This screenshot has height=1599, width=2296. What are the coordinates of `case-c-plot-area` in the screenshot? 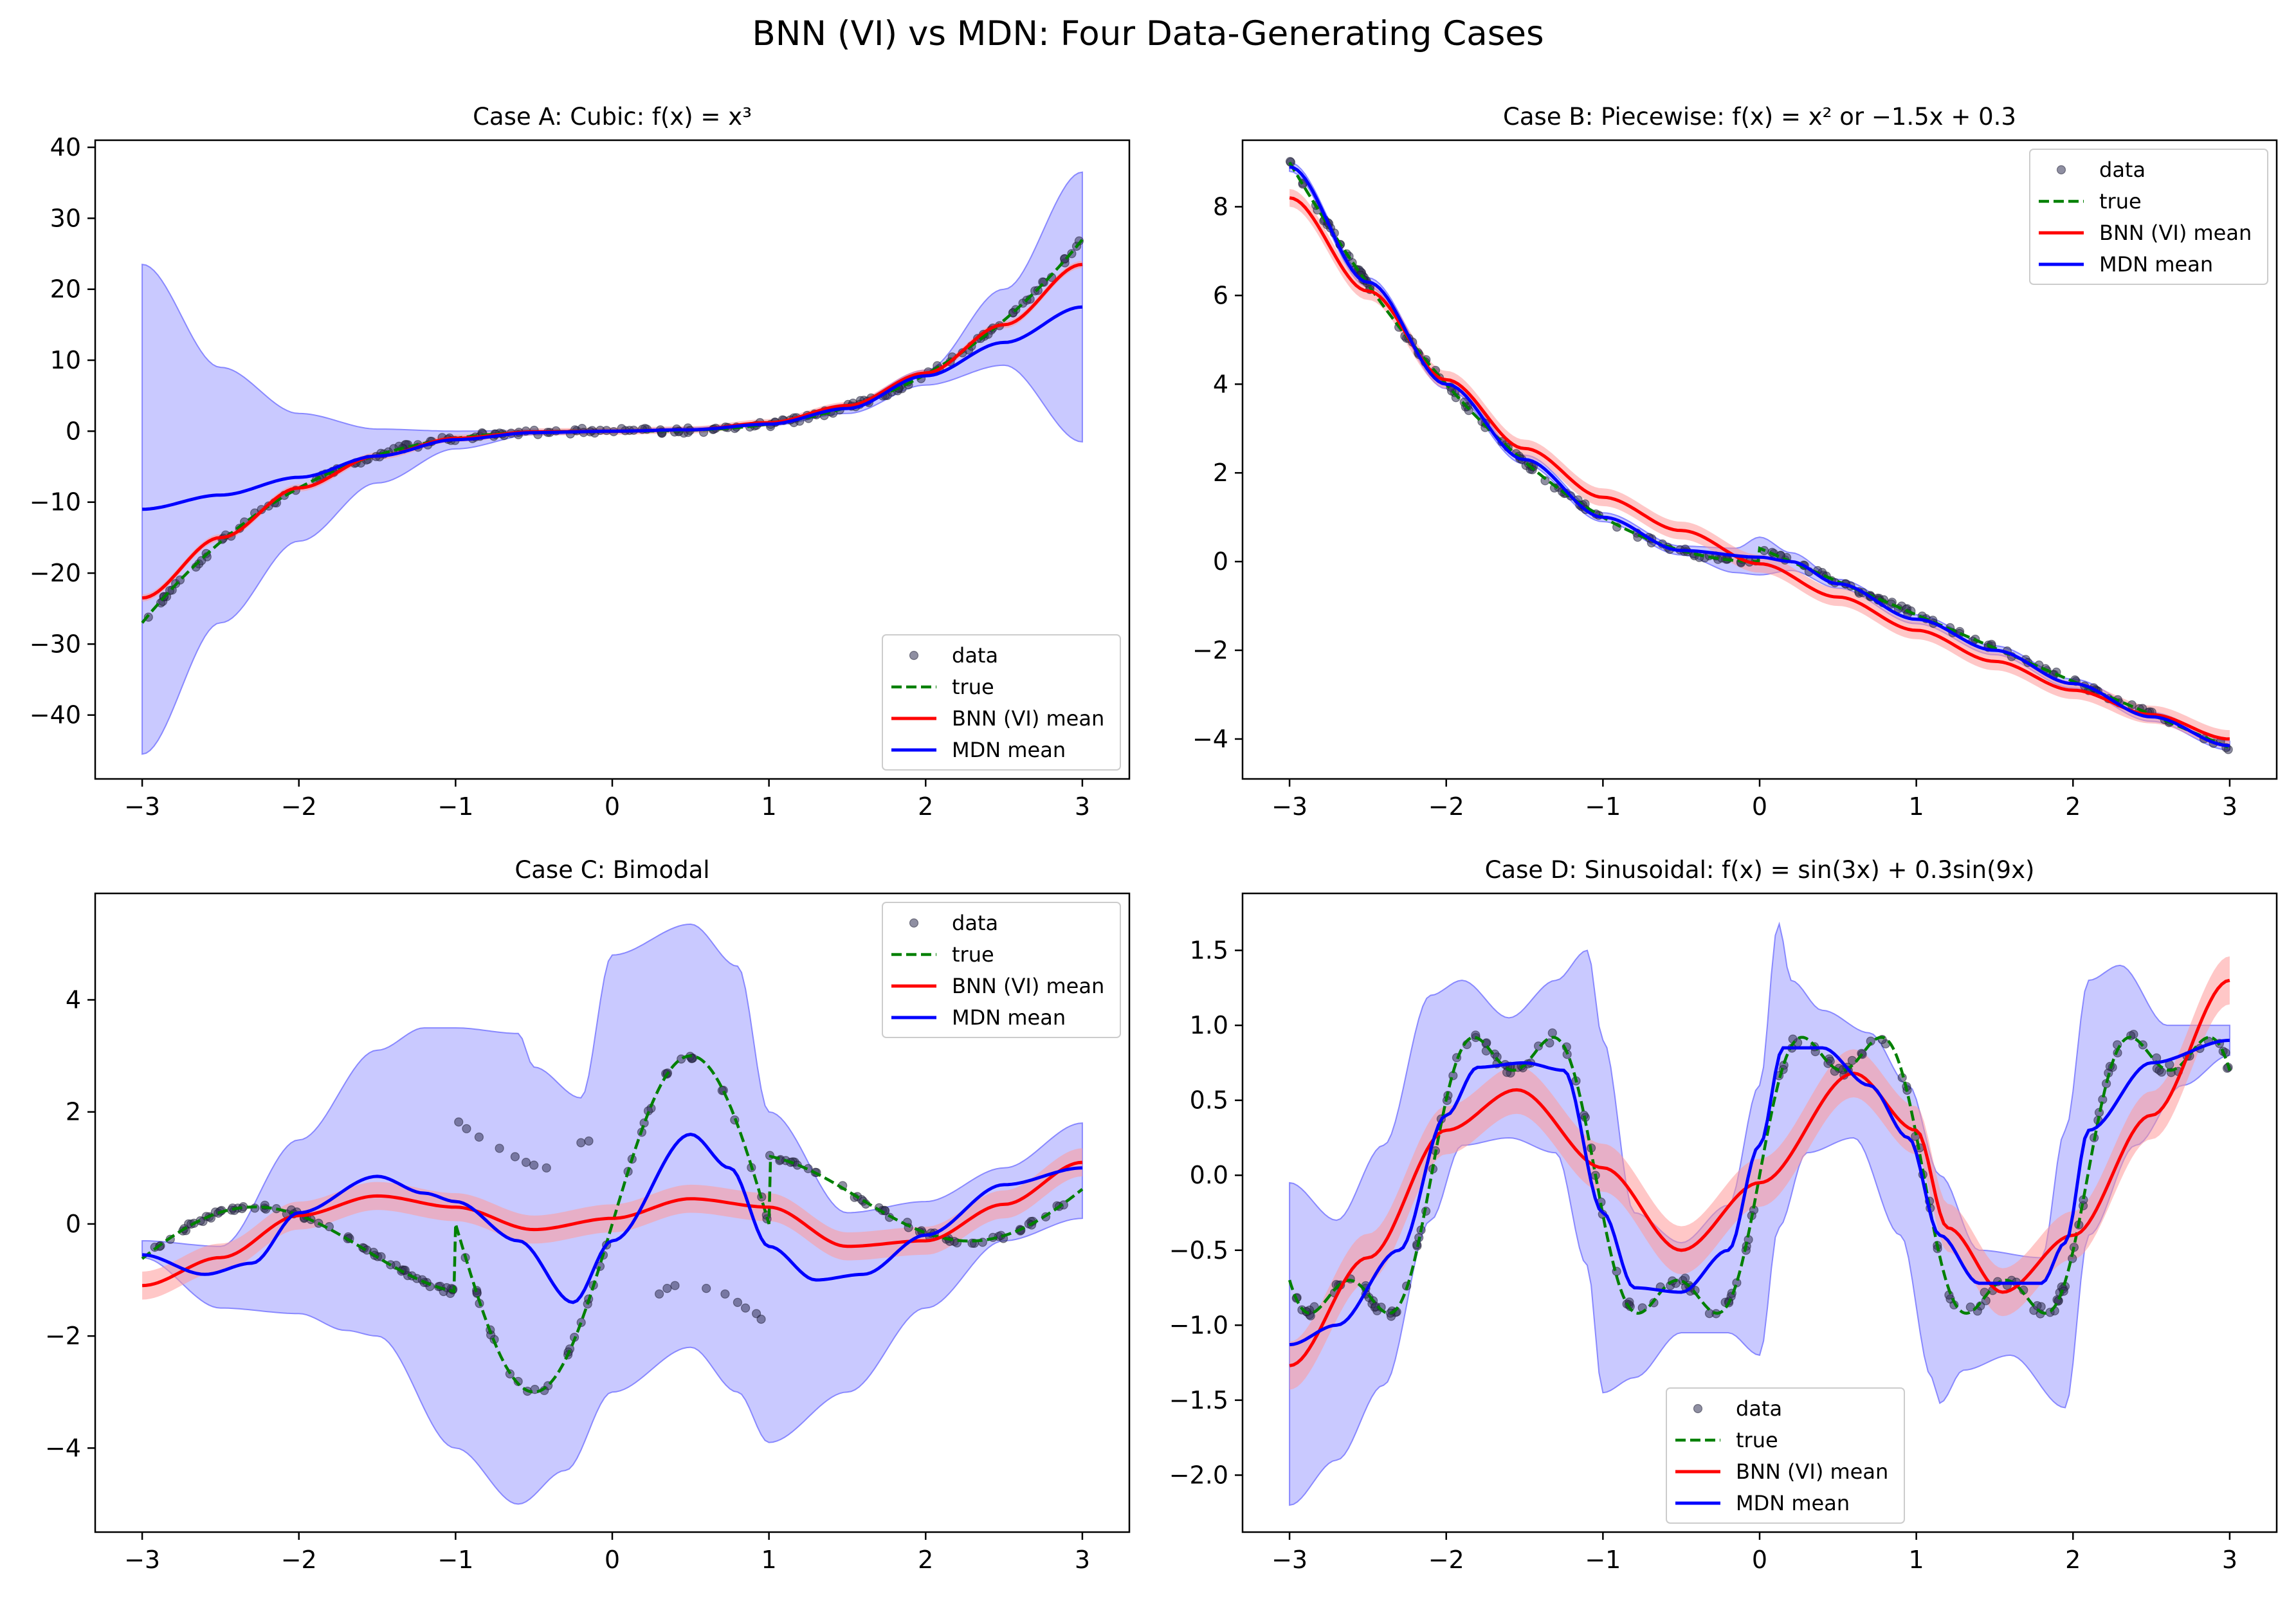 It's located at (612, 1214).